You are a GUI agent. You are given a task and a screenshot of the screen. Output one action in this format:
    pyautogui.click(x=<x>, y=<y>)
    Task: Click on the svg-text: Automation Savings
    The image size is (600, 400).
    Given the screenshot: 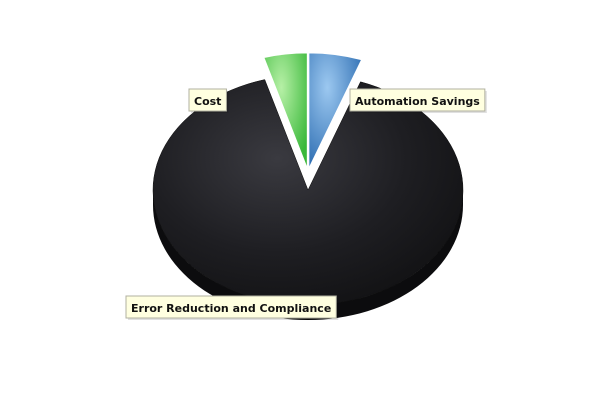 What is the action you would take?
    pyautogui.click(x=417, y=101)
    